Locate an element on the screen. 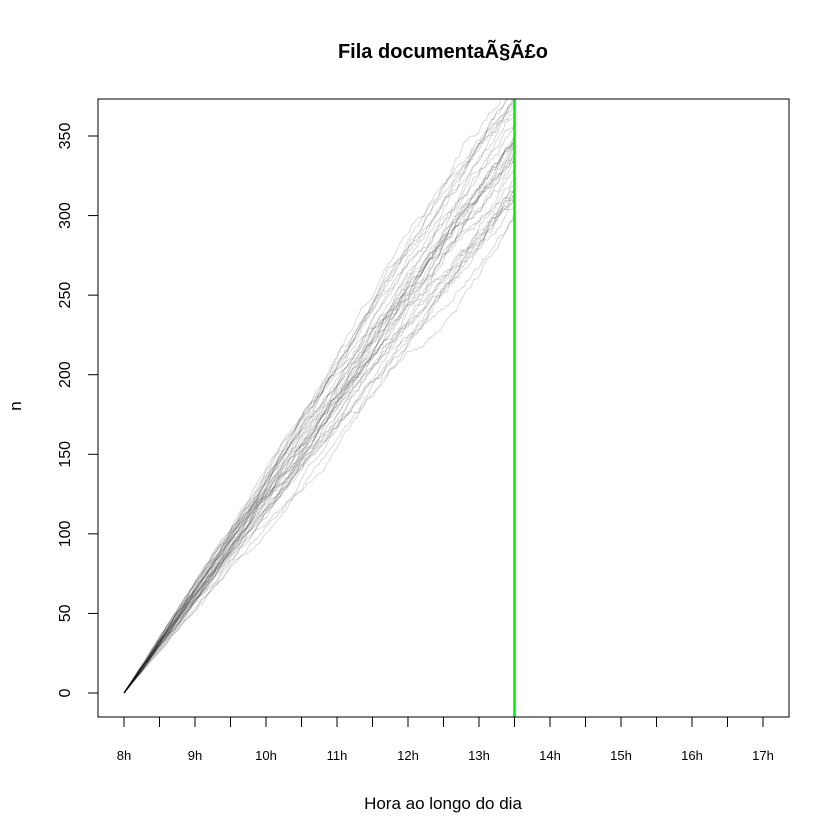 This screenshot has height=840, width=840. y-tick-label: 0 is located at coordinates (65, 692).